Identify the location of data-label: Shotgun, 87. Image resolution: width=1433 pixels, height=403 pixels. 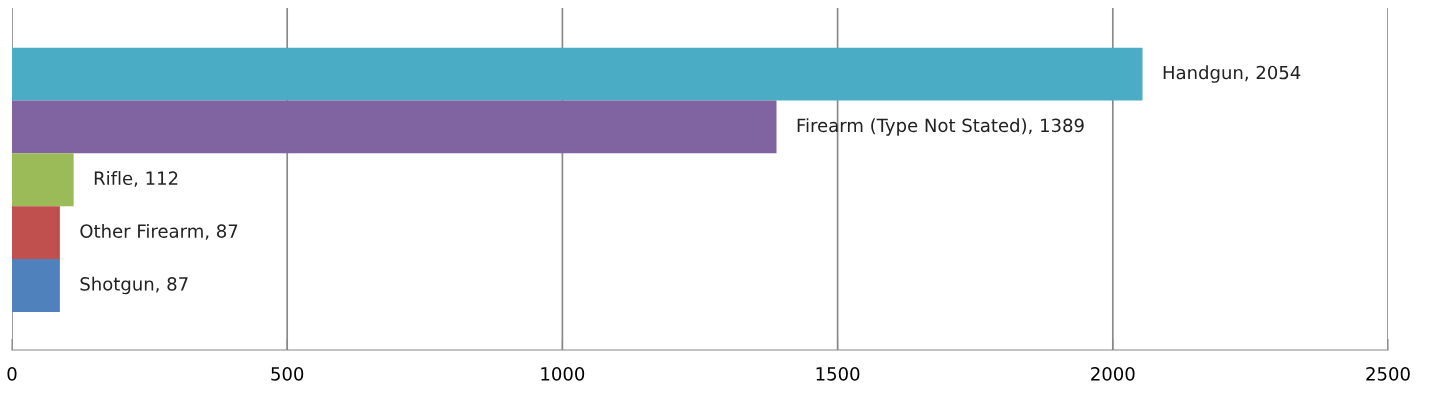
(134, 285).